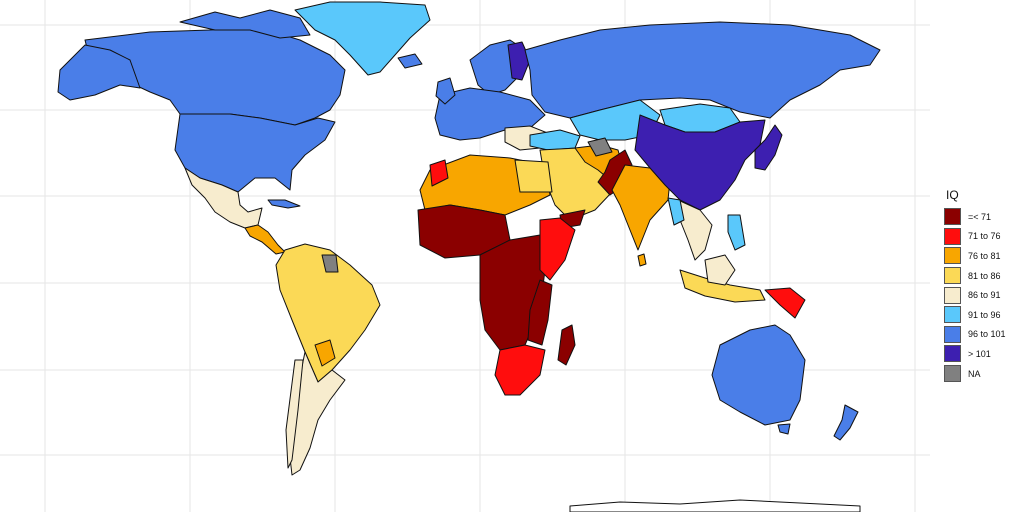 This screenshot has width=1024, height=512. Describe the element at coordinates (325, 353) in the screenshot. I see `region-bolivia` at that location.